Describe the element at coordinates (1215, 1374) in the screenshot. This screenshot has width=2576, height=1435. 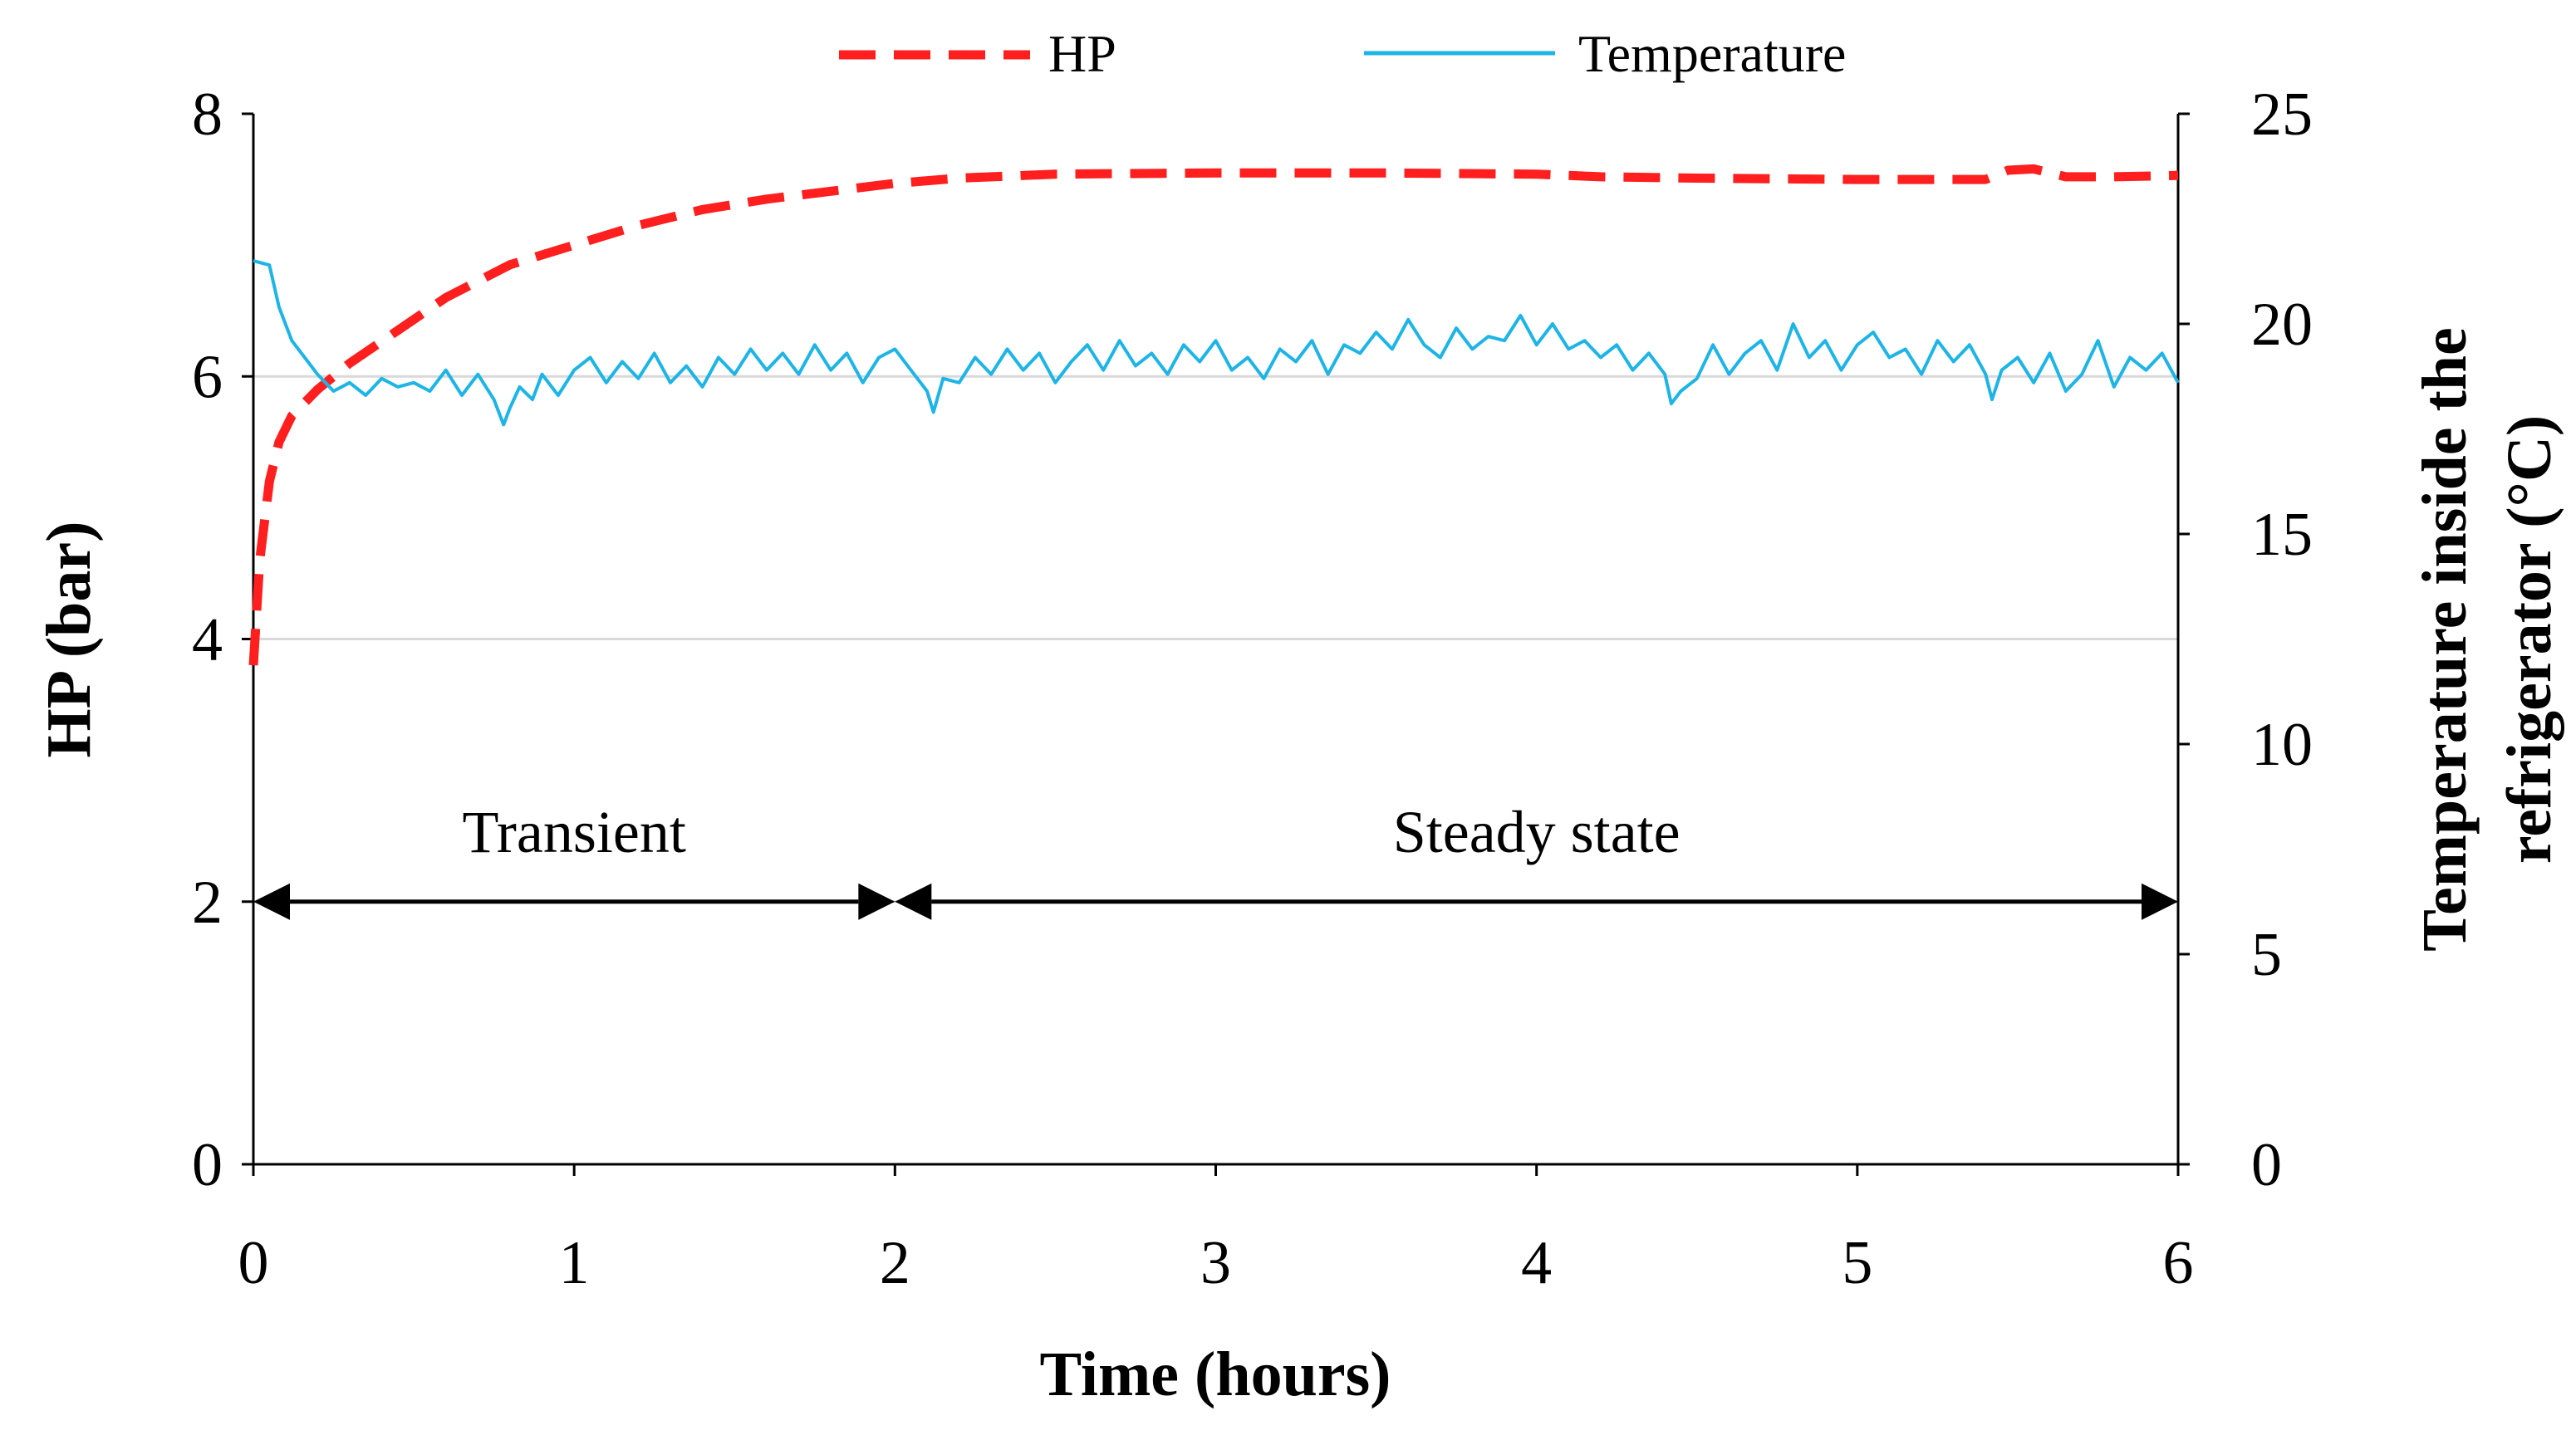
I see `x-axis-title: Time (hours)` at that location.